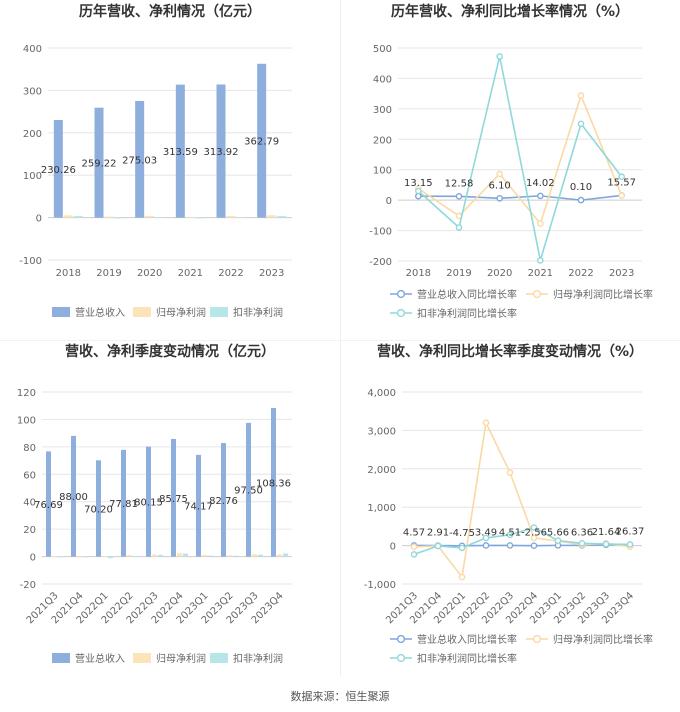  Describe the element at coordinates (467, 294) in the screenshot. I see `legend-label: 营业总收入同比增长率` at that location.